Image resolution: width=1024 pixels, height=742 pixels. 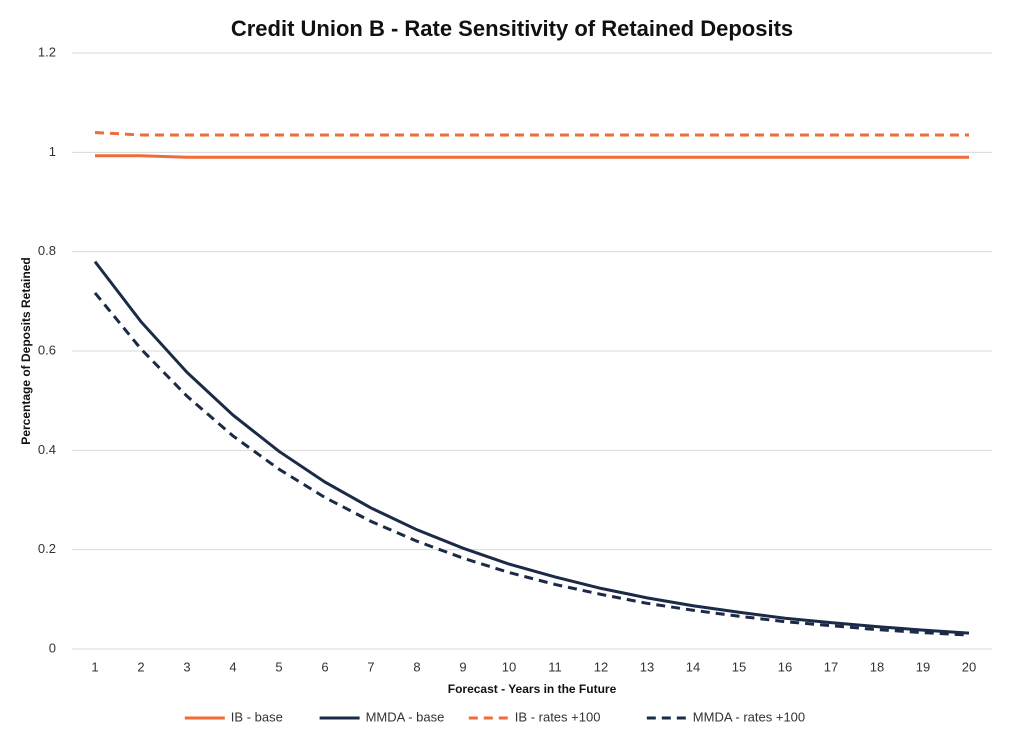 What do you see at coordinates (831, 666) in the screenshot?
I see `x-tick-label: 17` at bounding box center [831, 666].